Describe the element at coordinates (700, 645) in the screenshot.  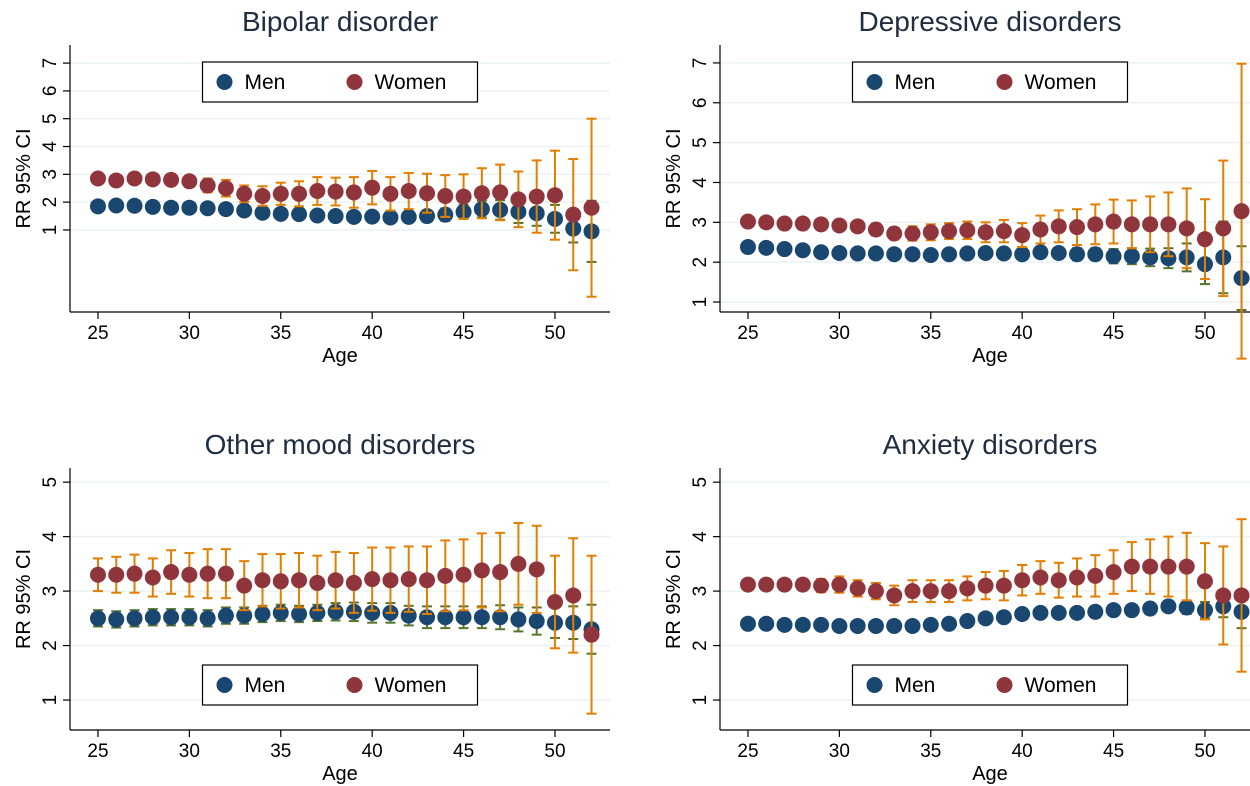
I see `y-tick-label: 2` at that location.